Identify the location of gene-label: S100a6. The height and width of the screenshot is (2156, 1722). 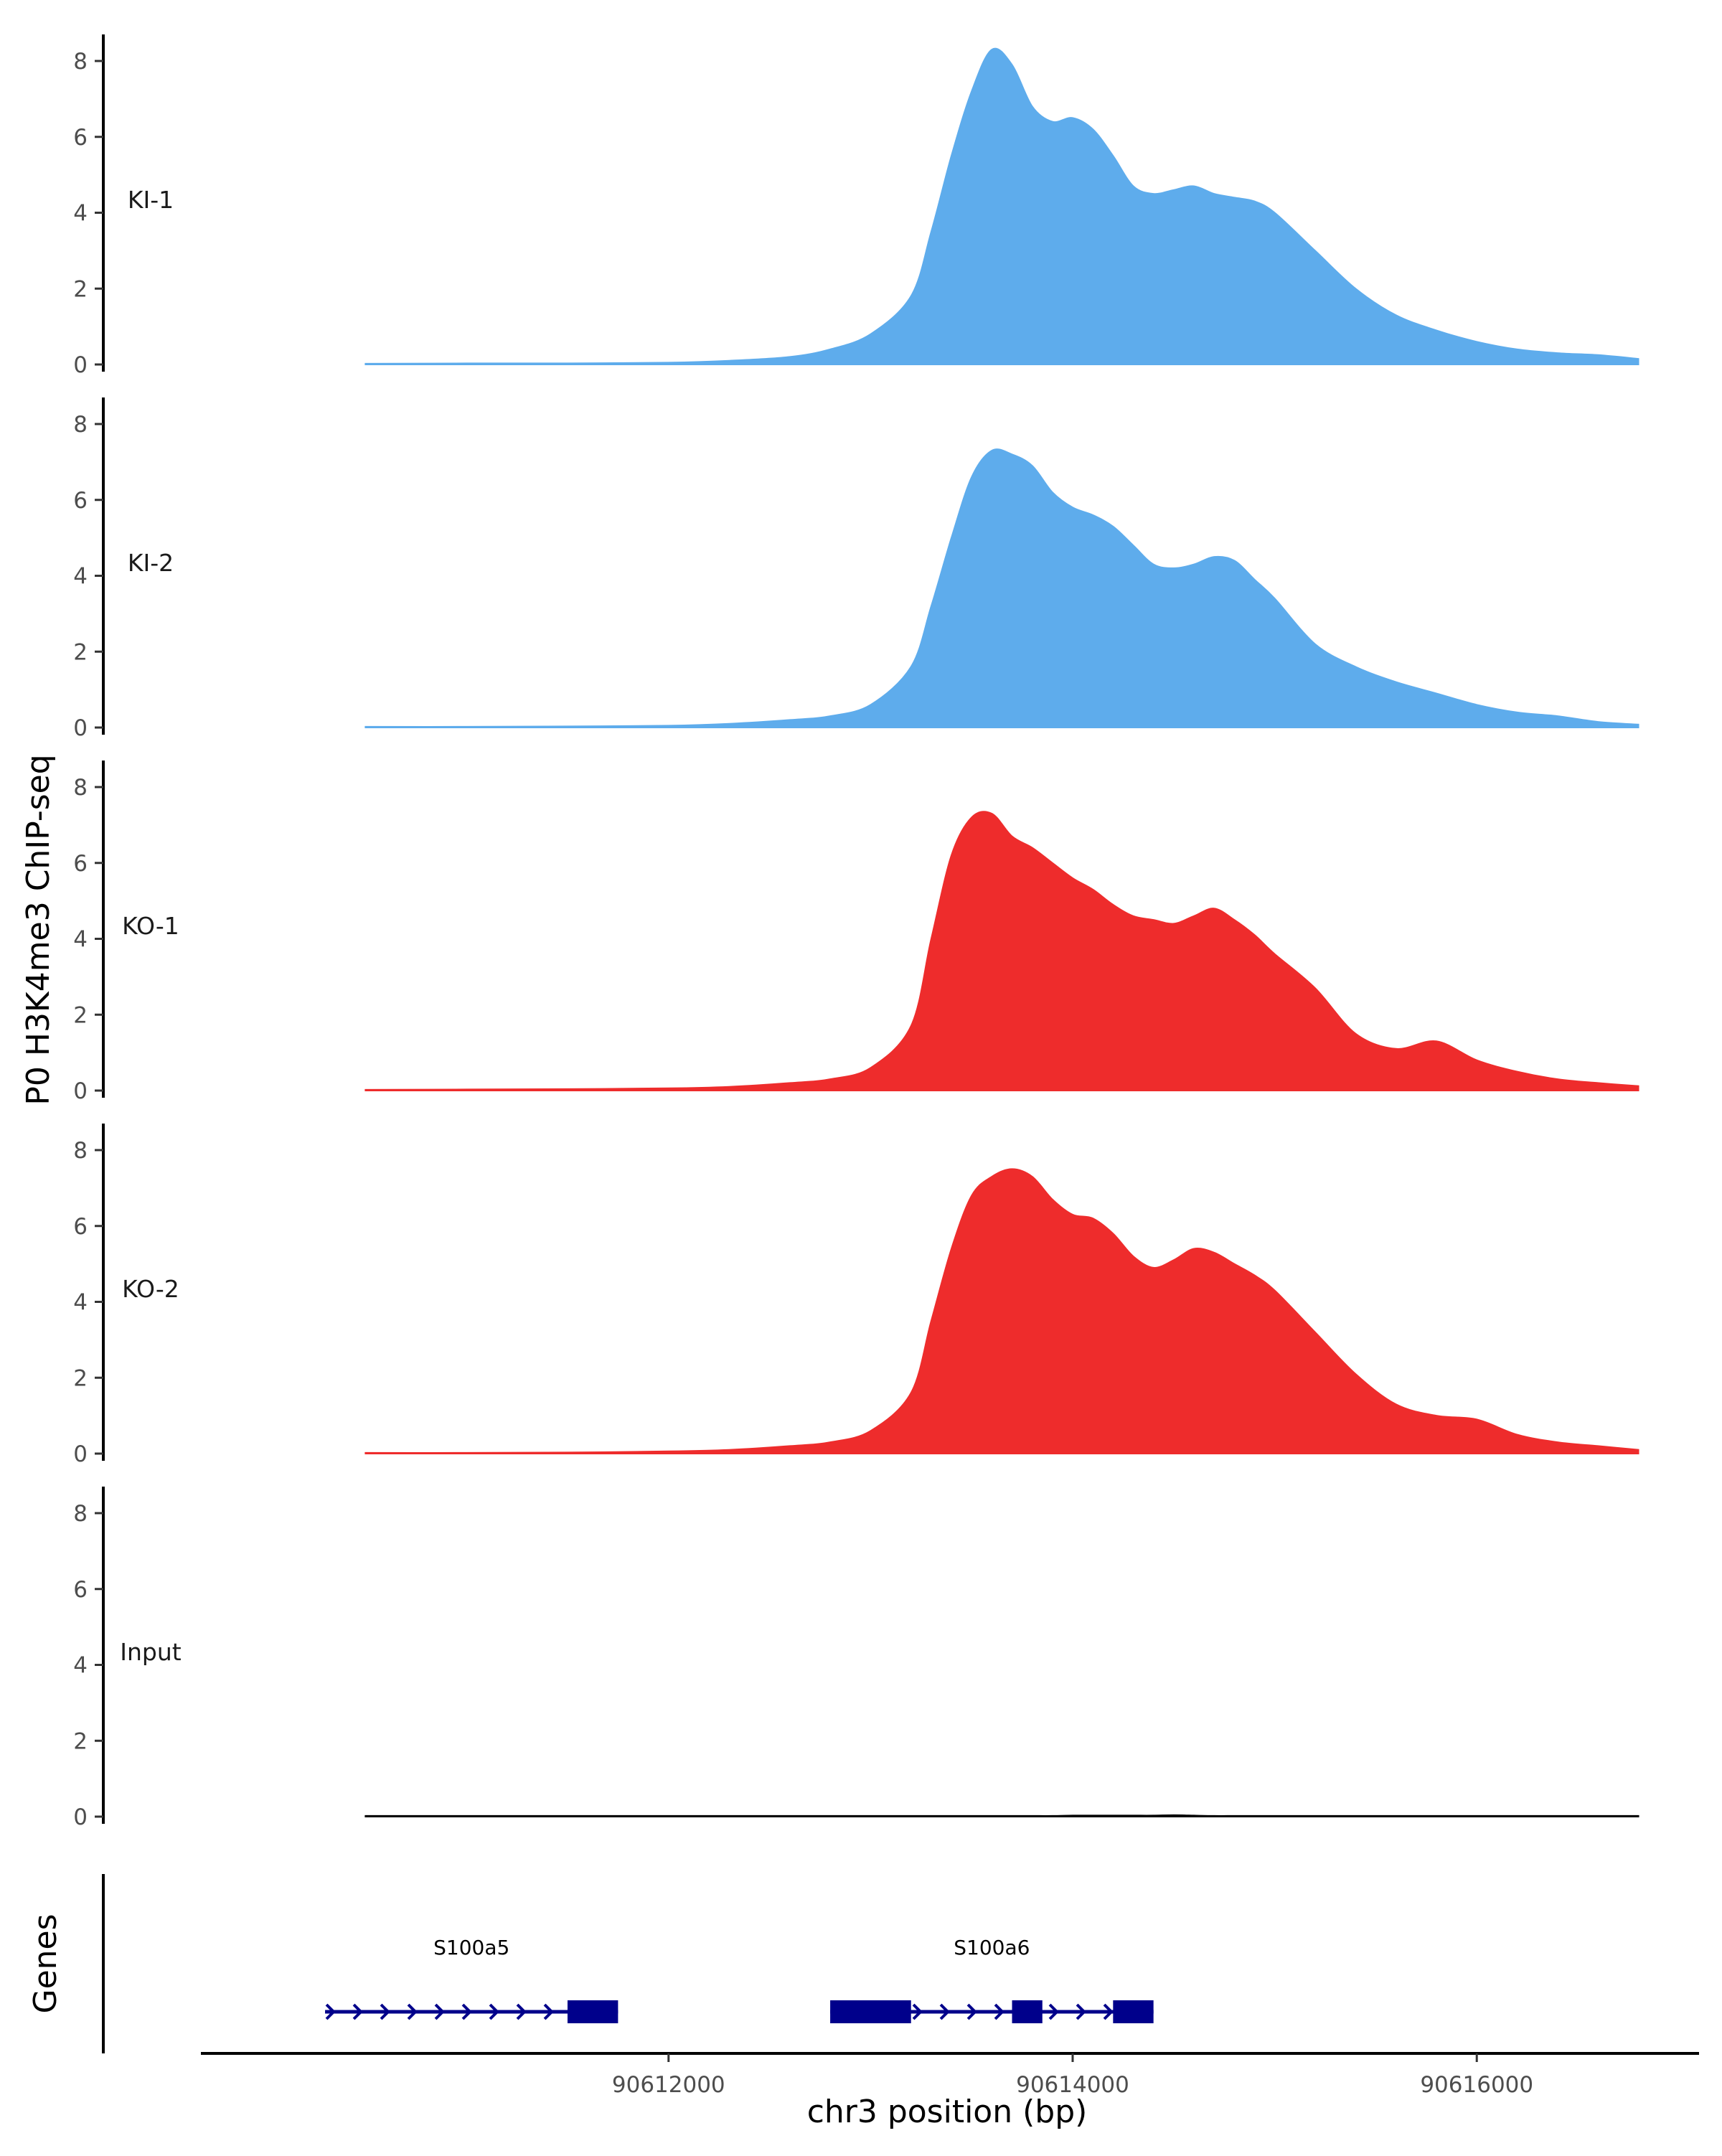
(992, 1947).